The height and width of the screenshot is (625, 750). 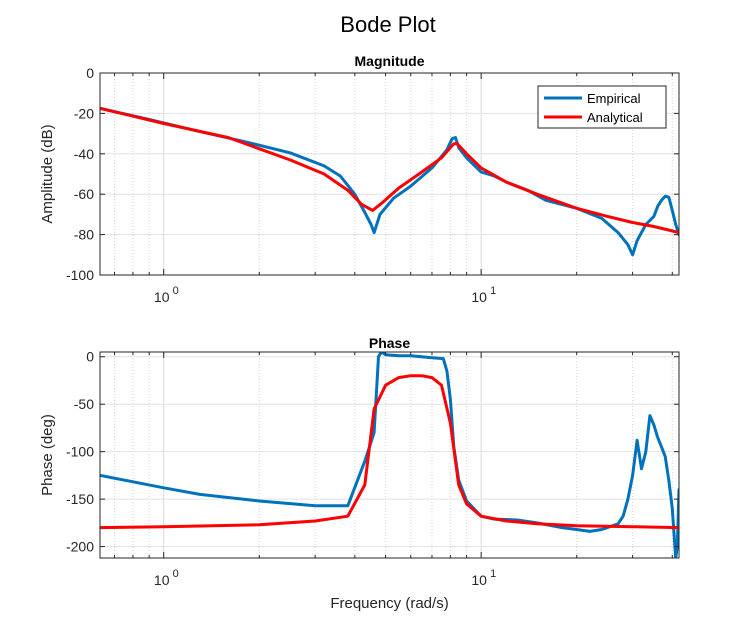 I want to click on axes-title: Phase, so click(x=389, y=343).